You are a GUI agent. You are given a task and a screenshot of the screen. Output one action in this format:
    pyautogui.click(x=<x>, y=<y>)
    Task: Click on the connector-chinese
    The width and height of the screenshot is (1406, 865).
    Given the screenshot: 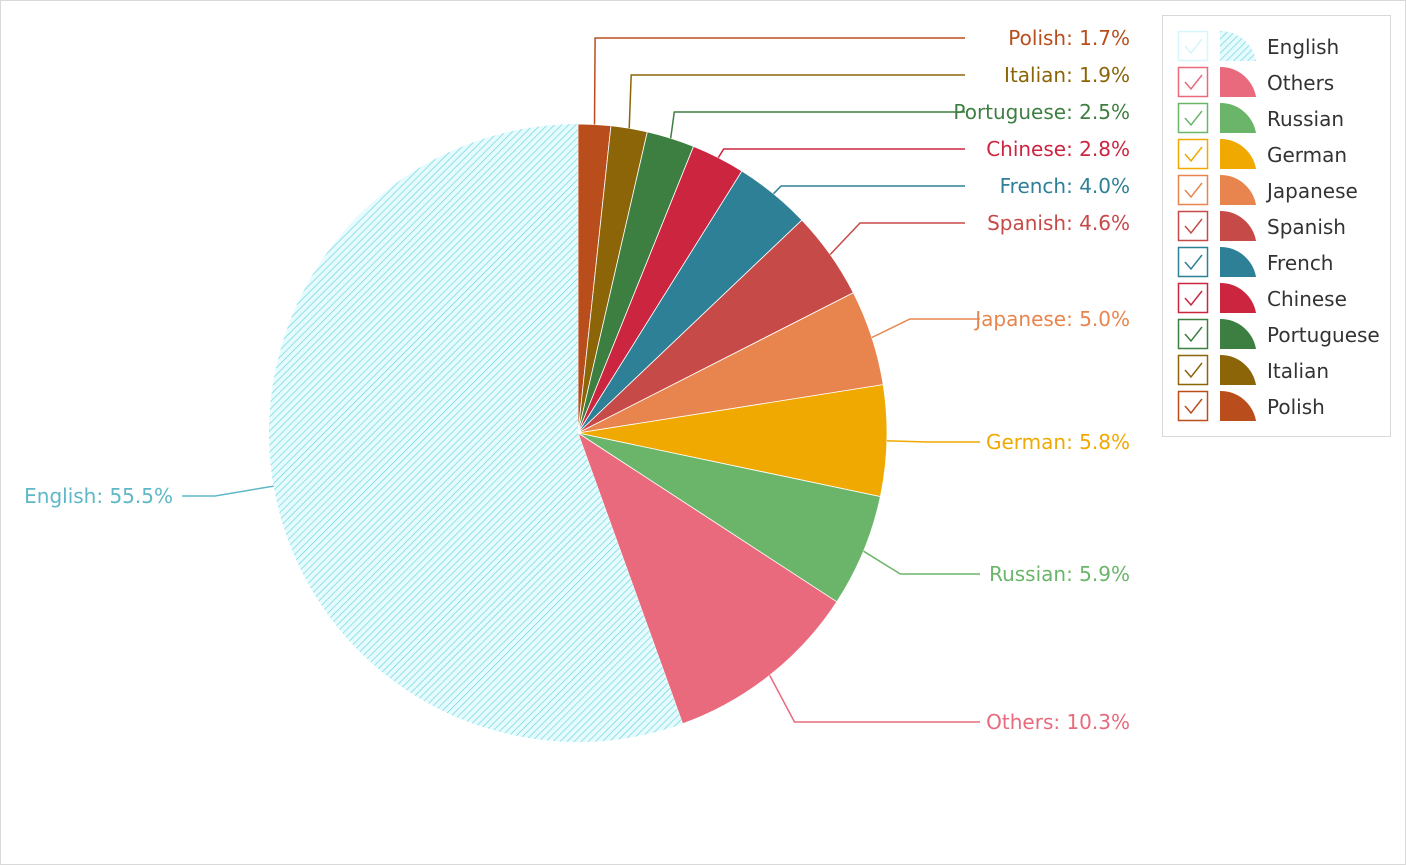 What is the action you would take?
    pyautogui.click(x=841, y=153)
    